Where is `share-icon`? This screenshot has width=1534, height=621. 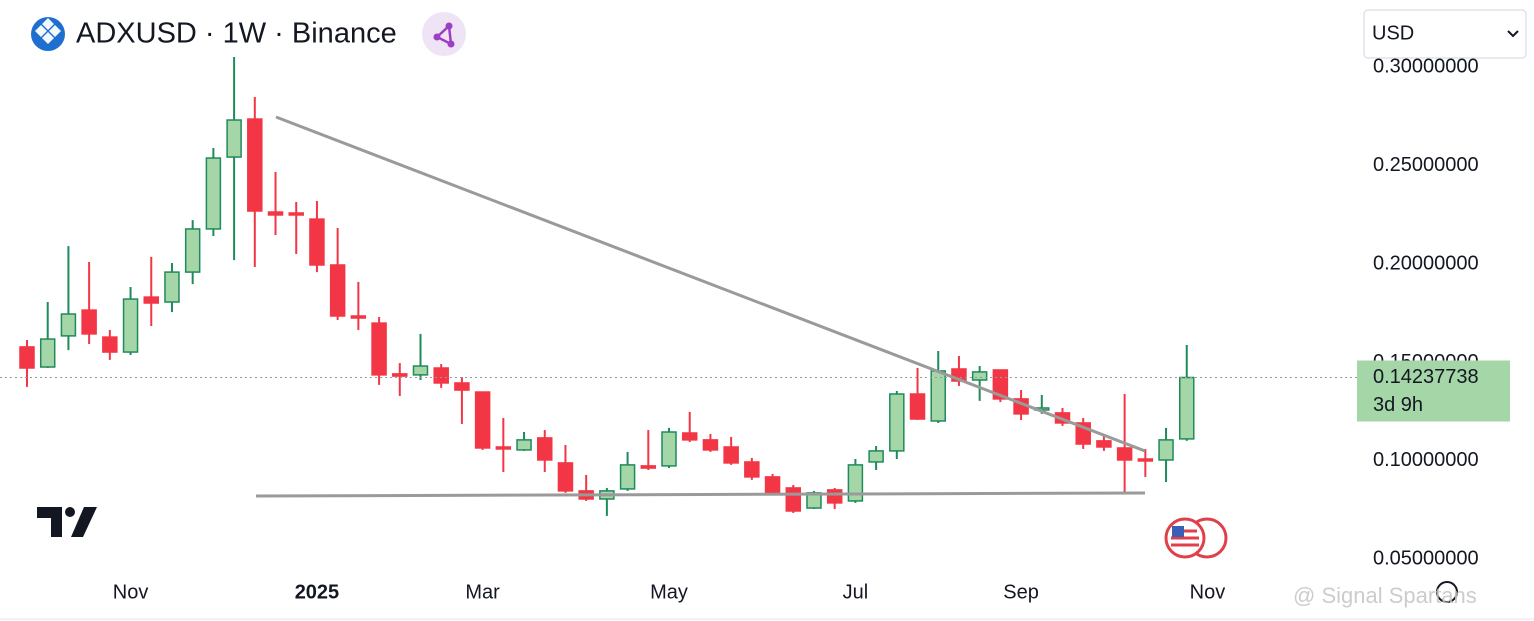 share-icon is located at coordinates (444, 34).